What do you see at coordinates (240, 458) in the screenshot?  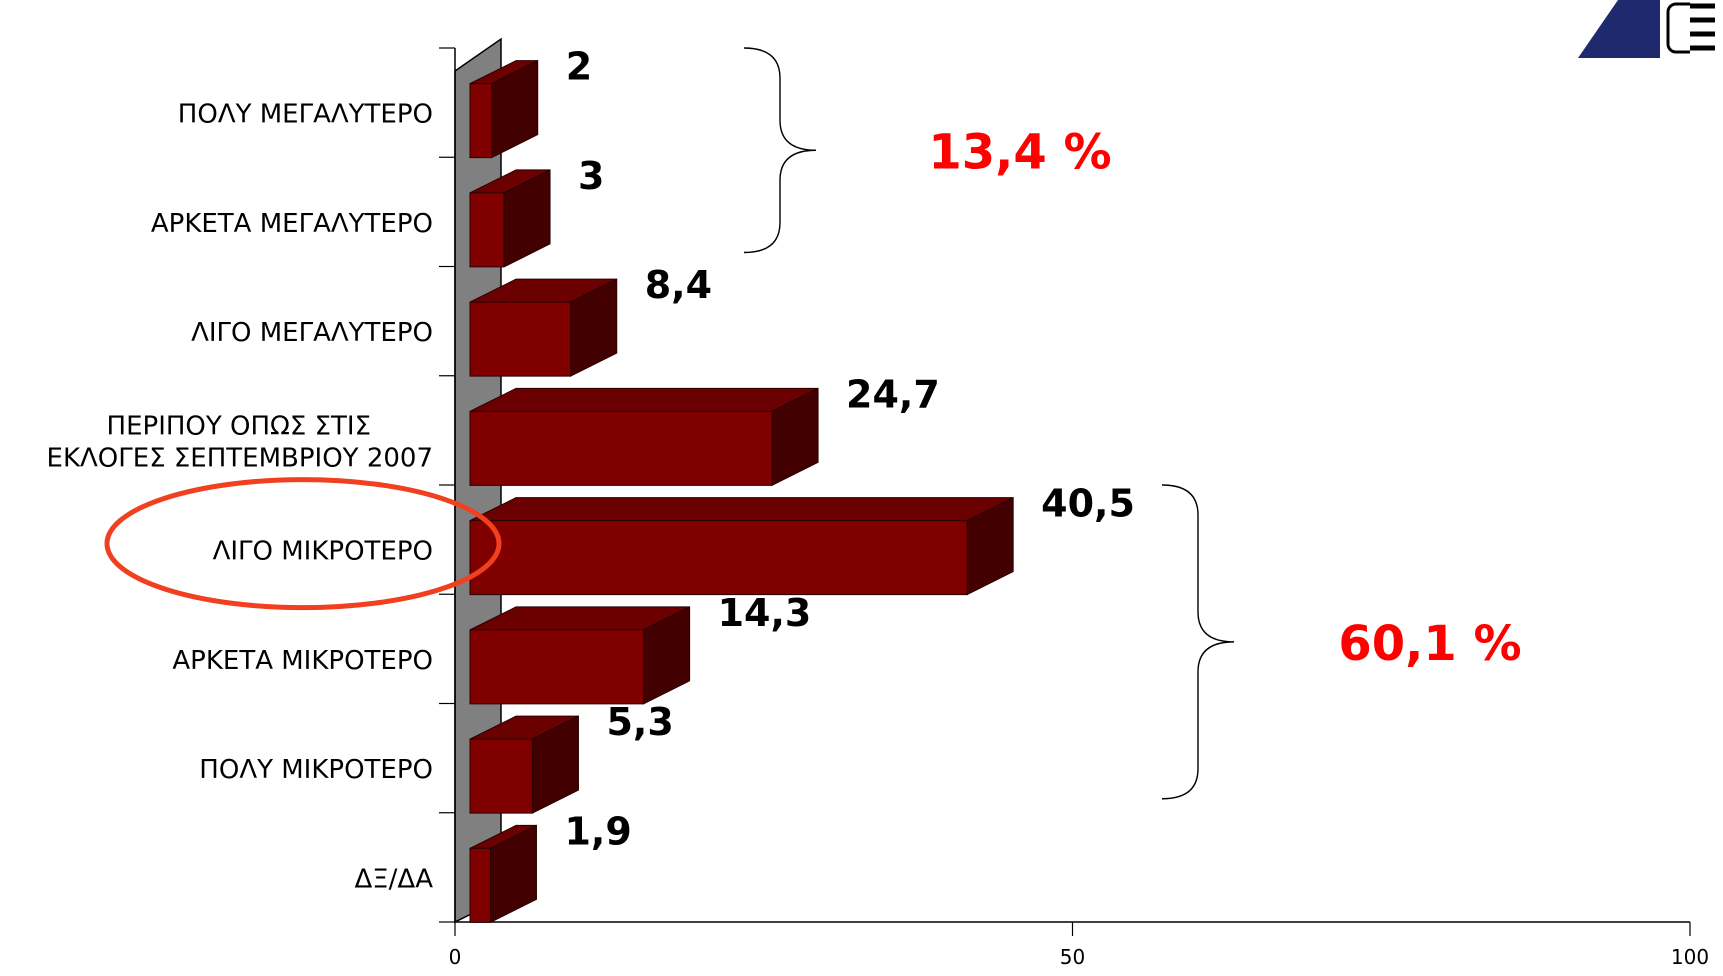 I see `category-label-line: ΕΚΛΟΓΕΣ ΣΕΠΤΕΜΒΡΙΟΥ 2007` at bounding box center [240, 458].